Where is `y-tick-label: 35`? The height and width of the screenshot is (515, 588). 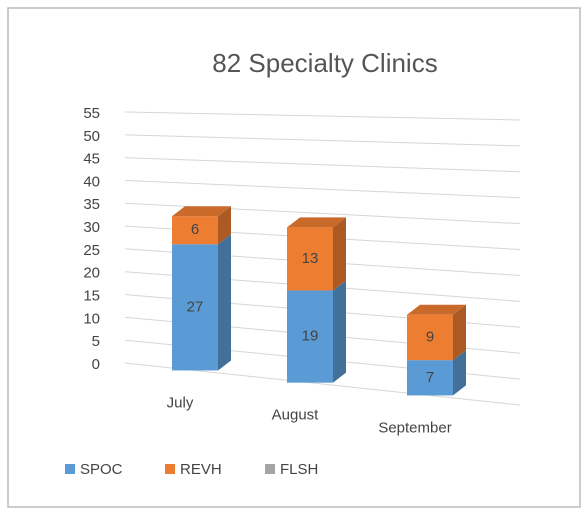 y-tick-label: 35 is located at coordinates (91, 204).